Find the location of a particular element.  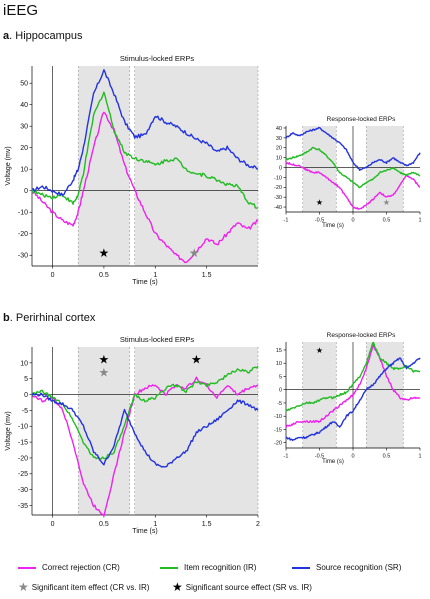

black-star-icon: ★ is located at coordinates (177, 587).